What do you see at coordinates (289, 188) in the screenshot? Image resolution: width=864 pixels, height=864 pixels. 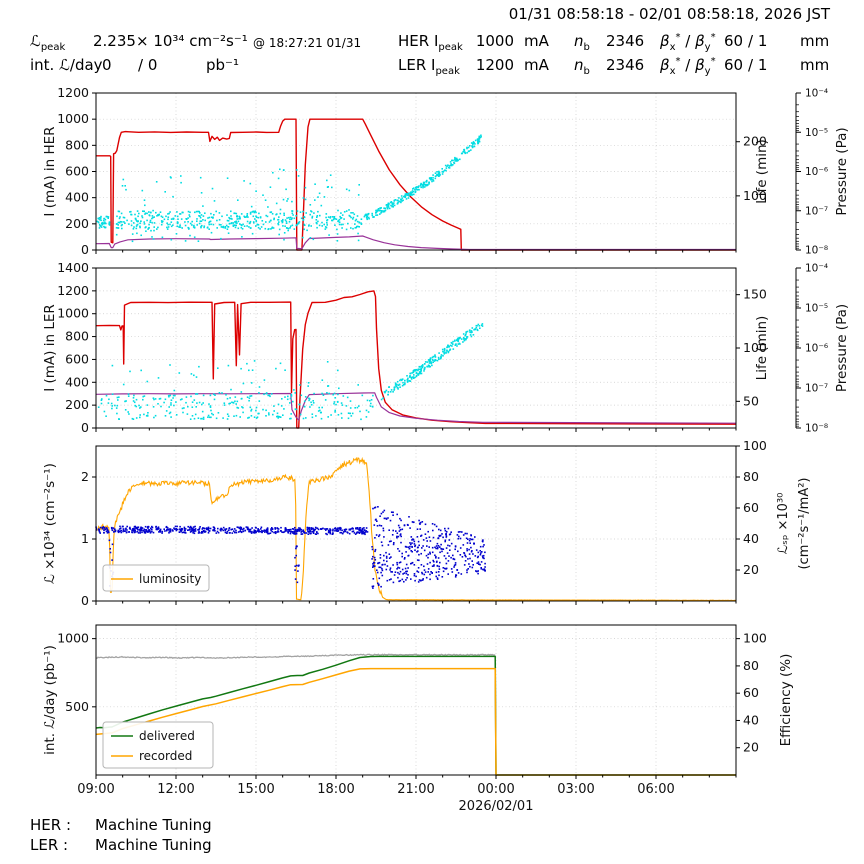 I see `series-her-lifetime` at bounding box center [289, 188].